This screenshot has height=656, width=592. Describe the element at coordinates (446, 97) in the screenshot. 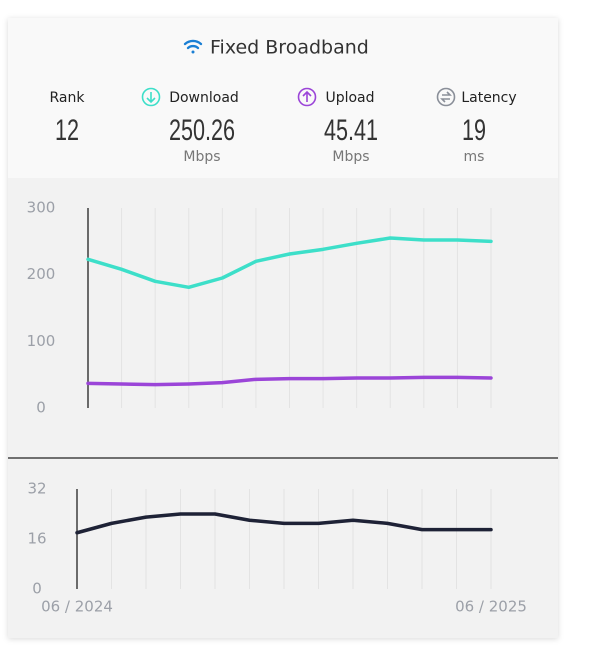

I see `latency-icon` at that location.